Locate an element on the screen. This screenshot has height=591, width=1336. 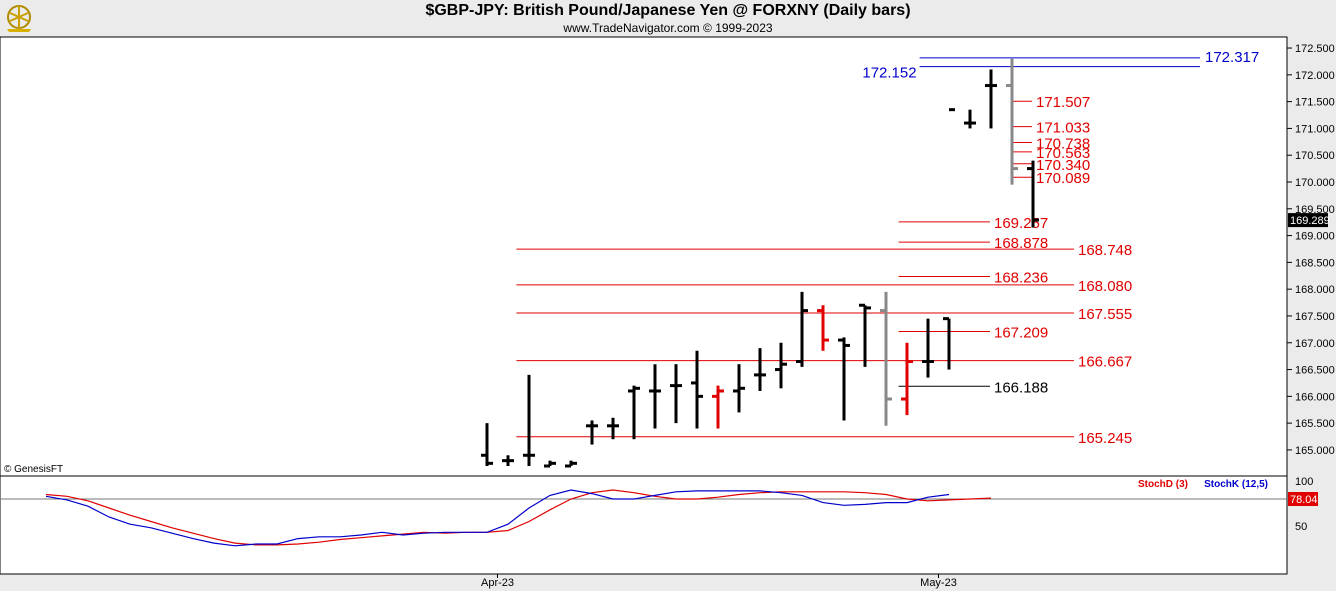
price-tick-label: 166.500 is located at coordinates (1315, 371).